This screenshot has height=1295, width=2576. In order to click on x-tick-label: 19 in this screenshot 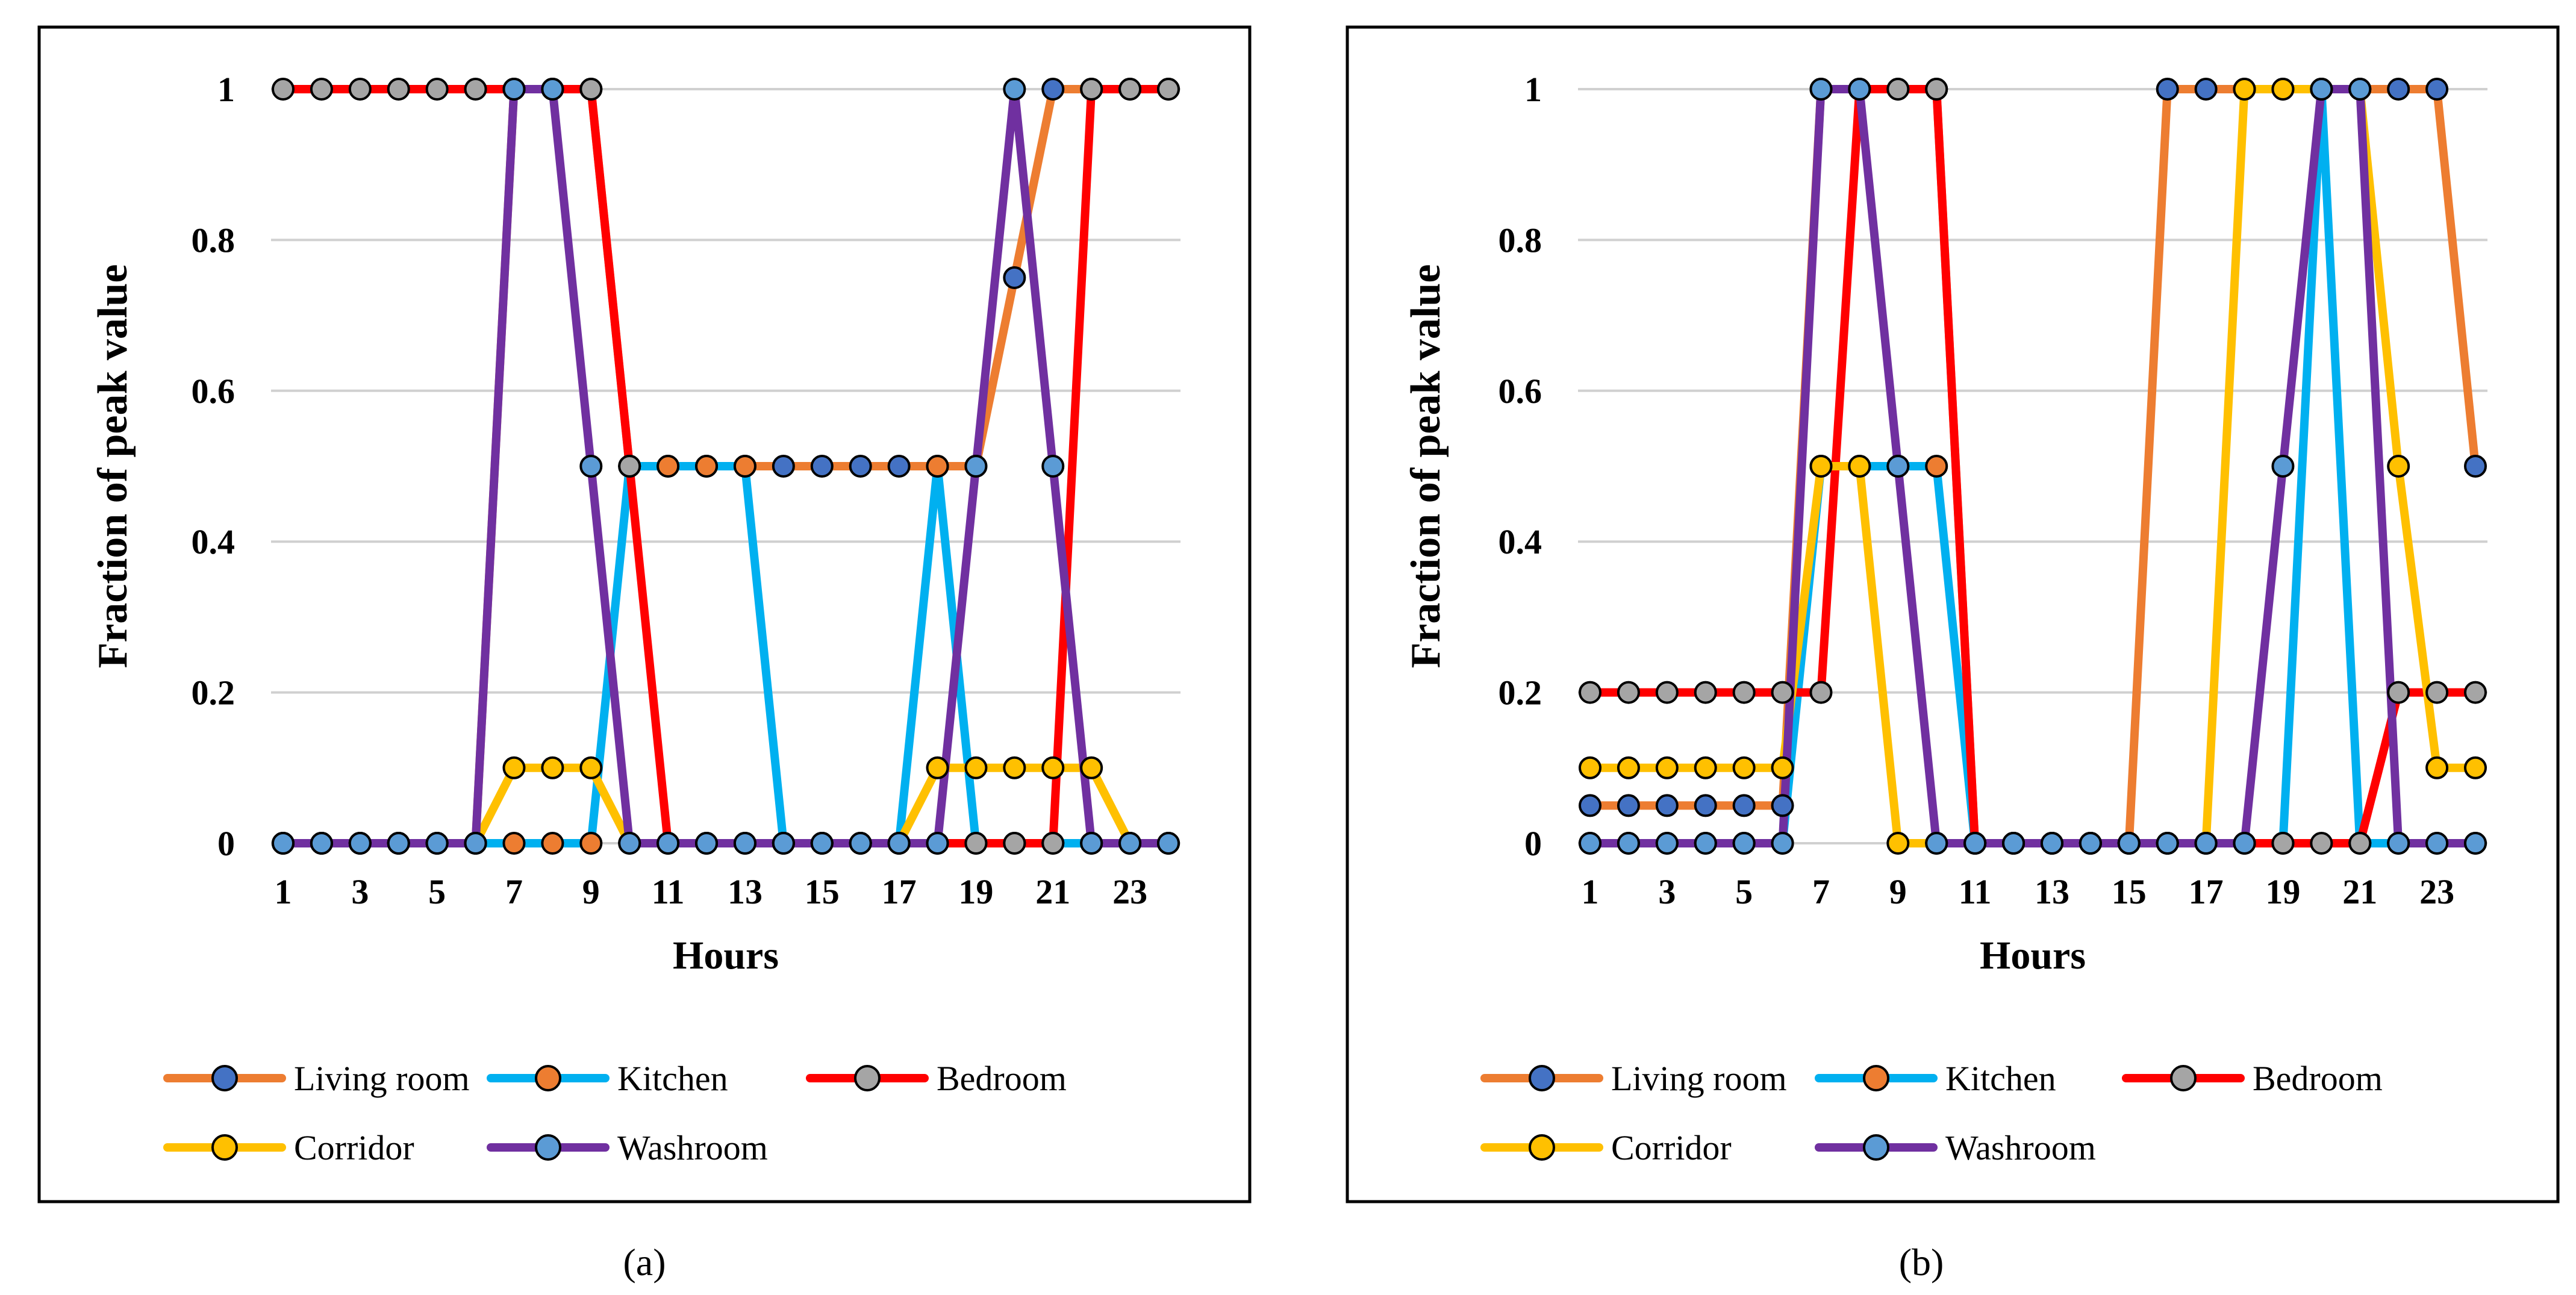, I will do `click(2282, 891)`.